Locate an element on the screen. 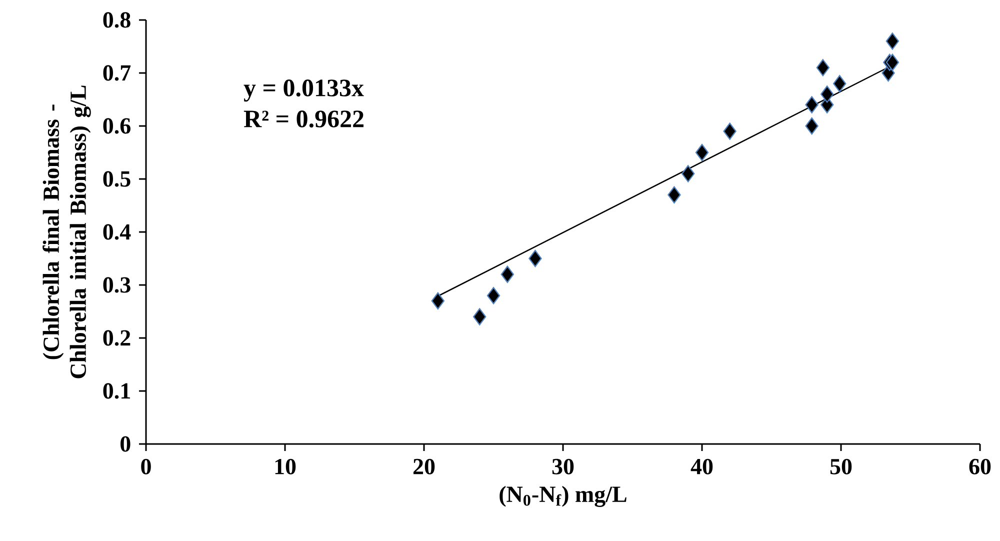 This screenshot has width=1000, height=541. y-tick-label: 0.1 is located at coordinates (116, 391).